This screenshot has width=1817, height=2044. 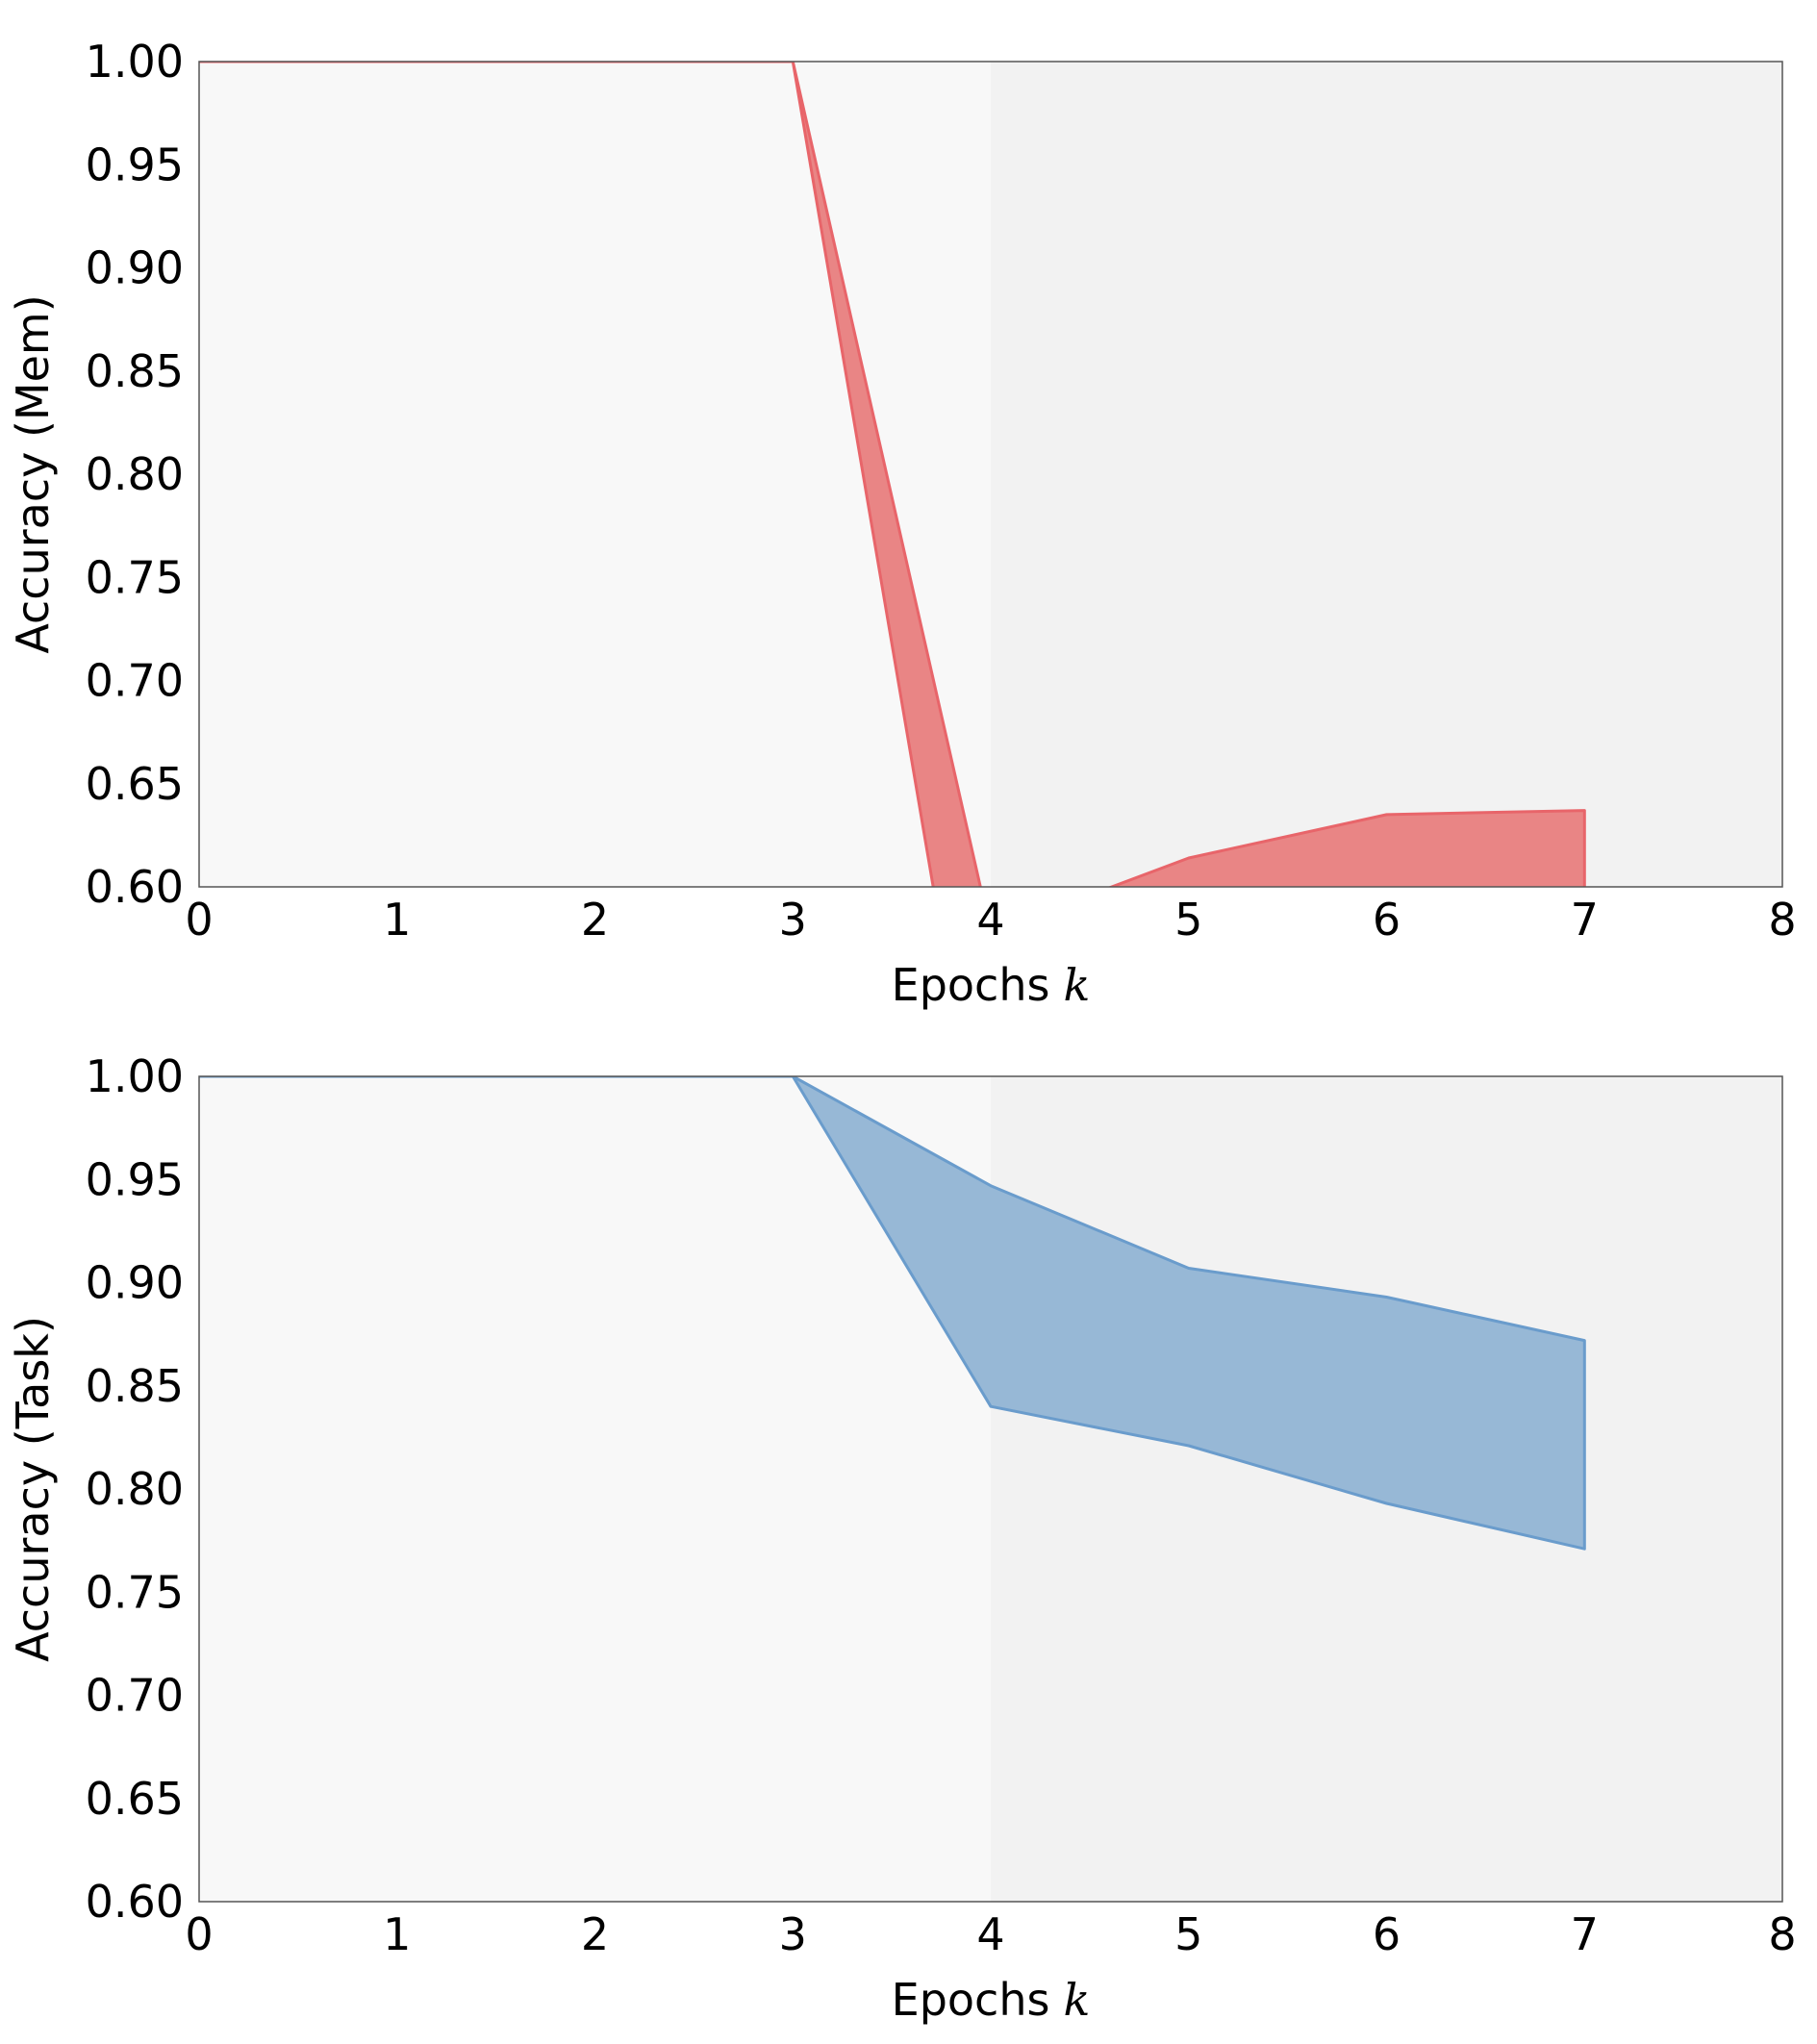 What do you see at coordinates (33, 1489) in the screenshot?
I see `y-axis-label: Accuracy (Task)` at bounding box center [33, 1489].